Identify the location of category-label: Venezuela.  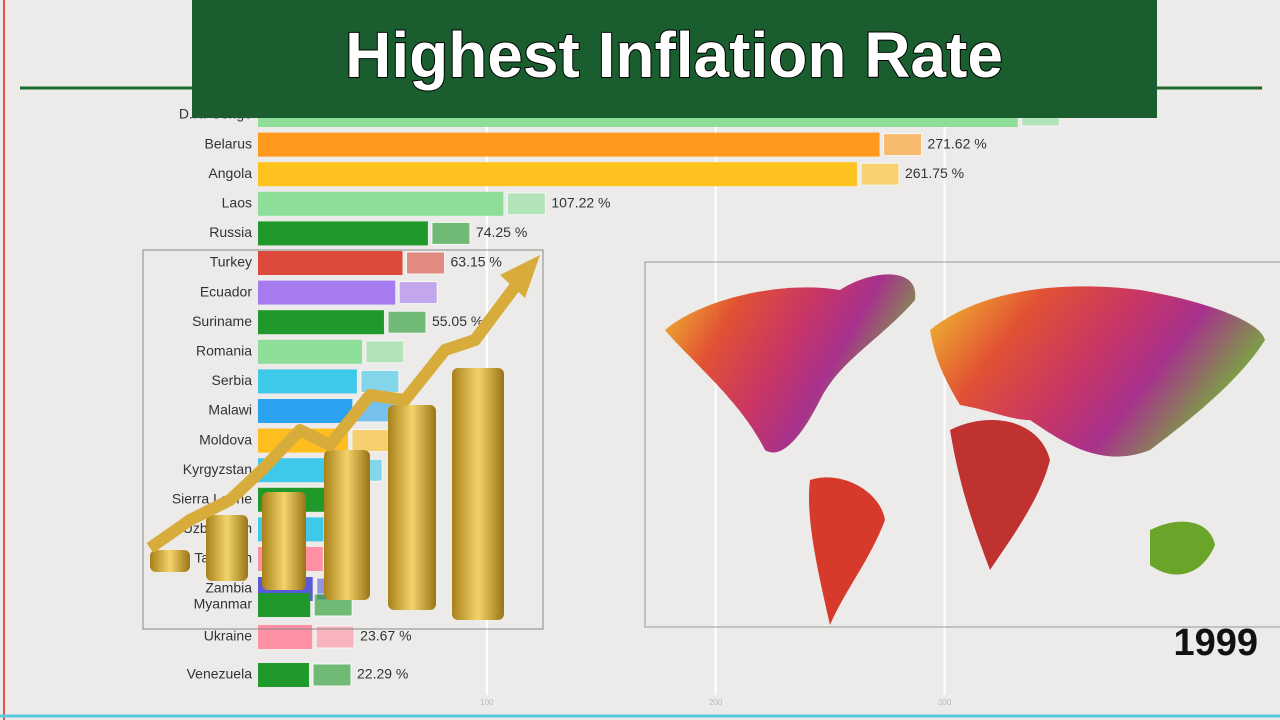
(220, 674).